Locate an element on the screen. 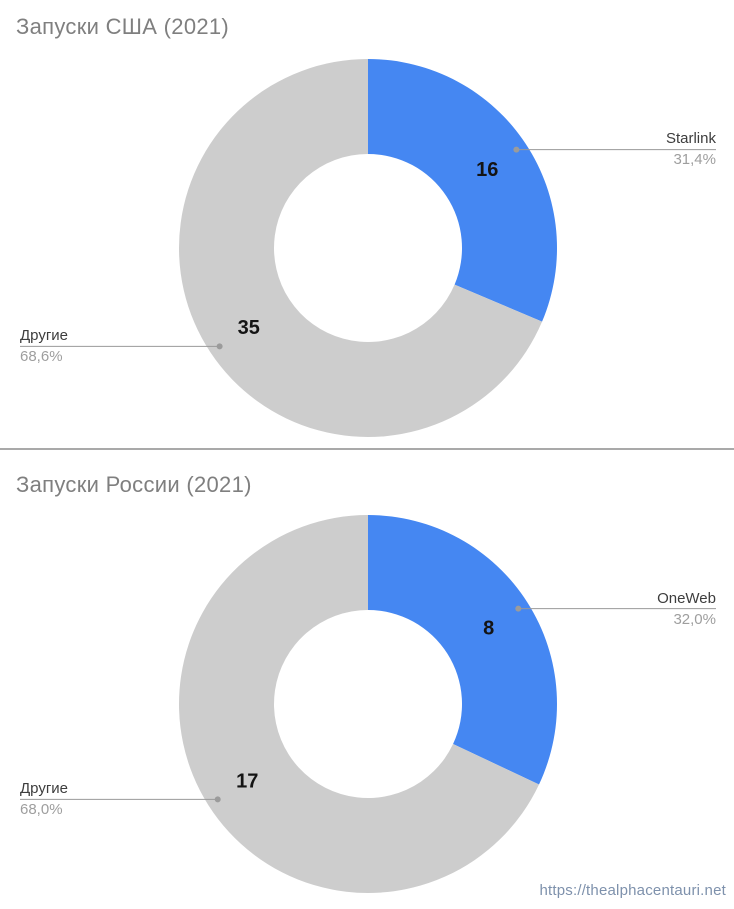  slice-value-0-1: 35 is located at coordinates (249, 328).